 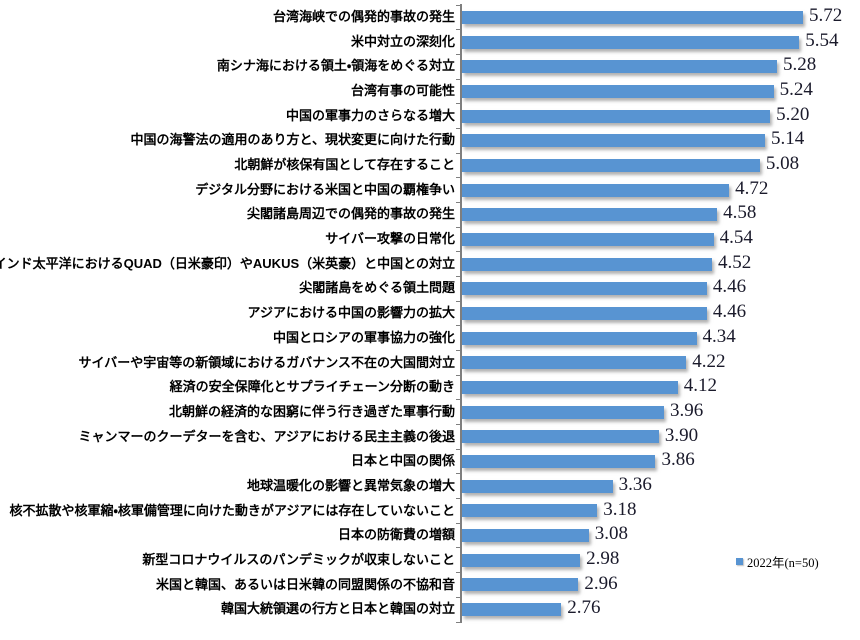 What do you see at coordinates (370, 115) in the screenshot?
I see `category-label: 中国の軍事力のさらなる増大` at bounding box center [370, 115].